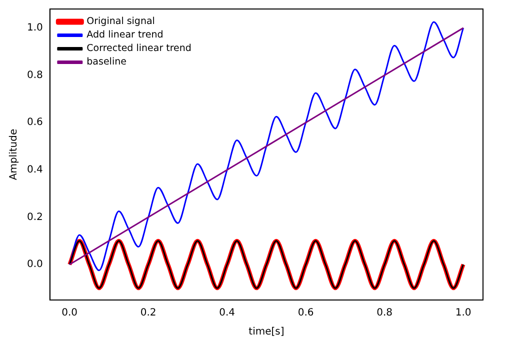  I want to click on y-tick-label: 0.6, so click(34, 122).